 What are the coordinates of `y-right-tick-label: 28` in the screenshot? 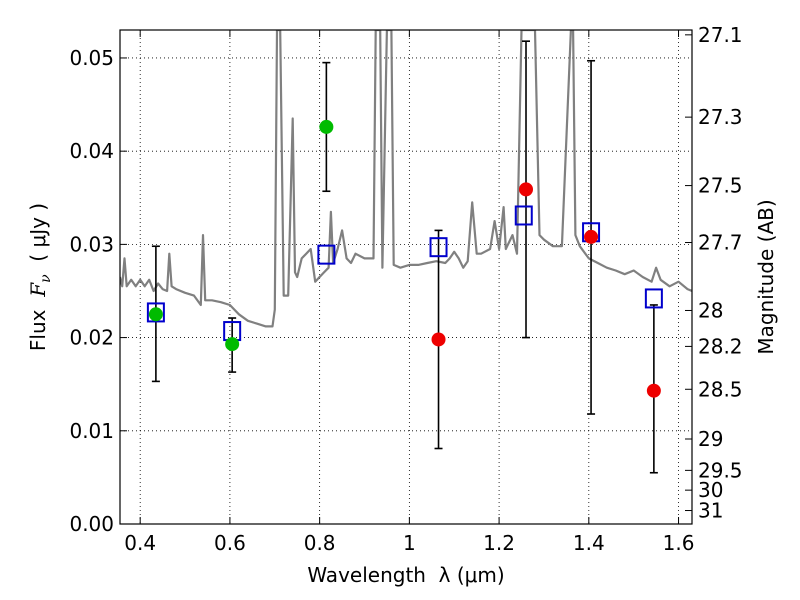 It's located at (710, 310).